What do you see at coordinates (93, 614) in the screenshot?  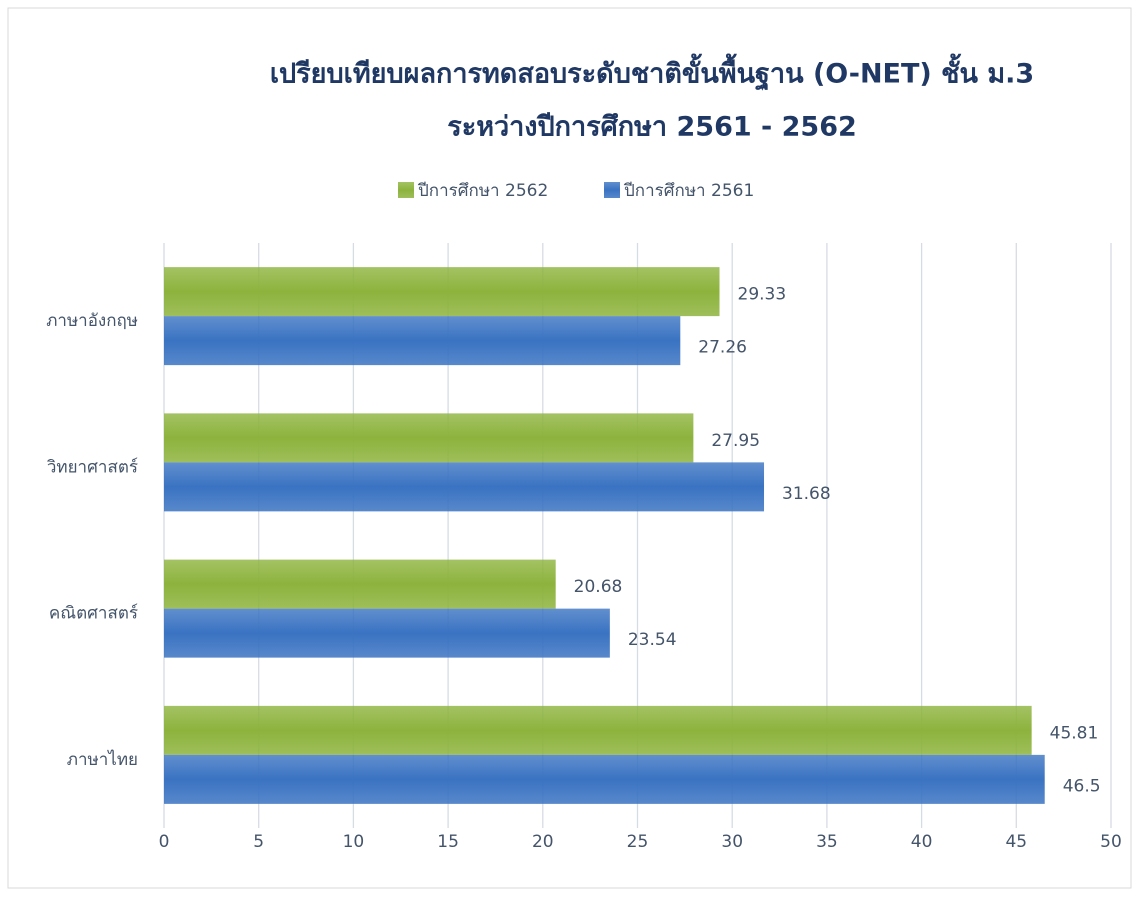 I see `y-tick-label: คณิตศาสตร์` at bounding box center [93, 614].